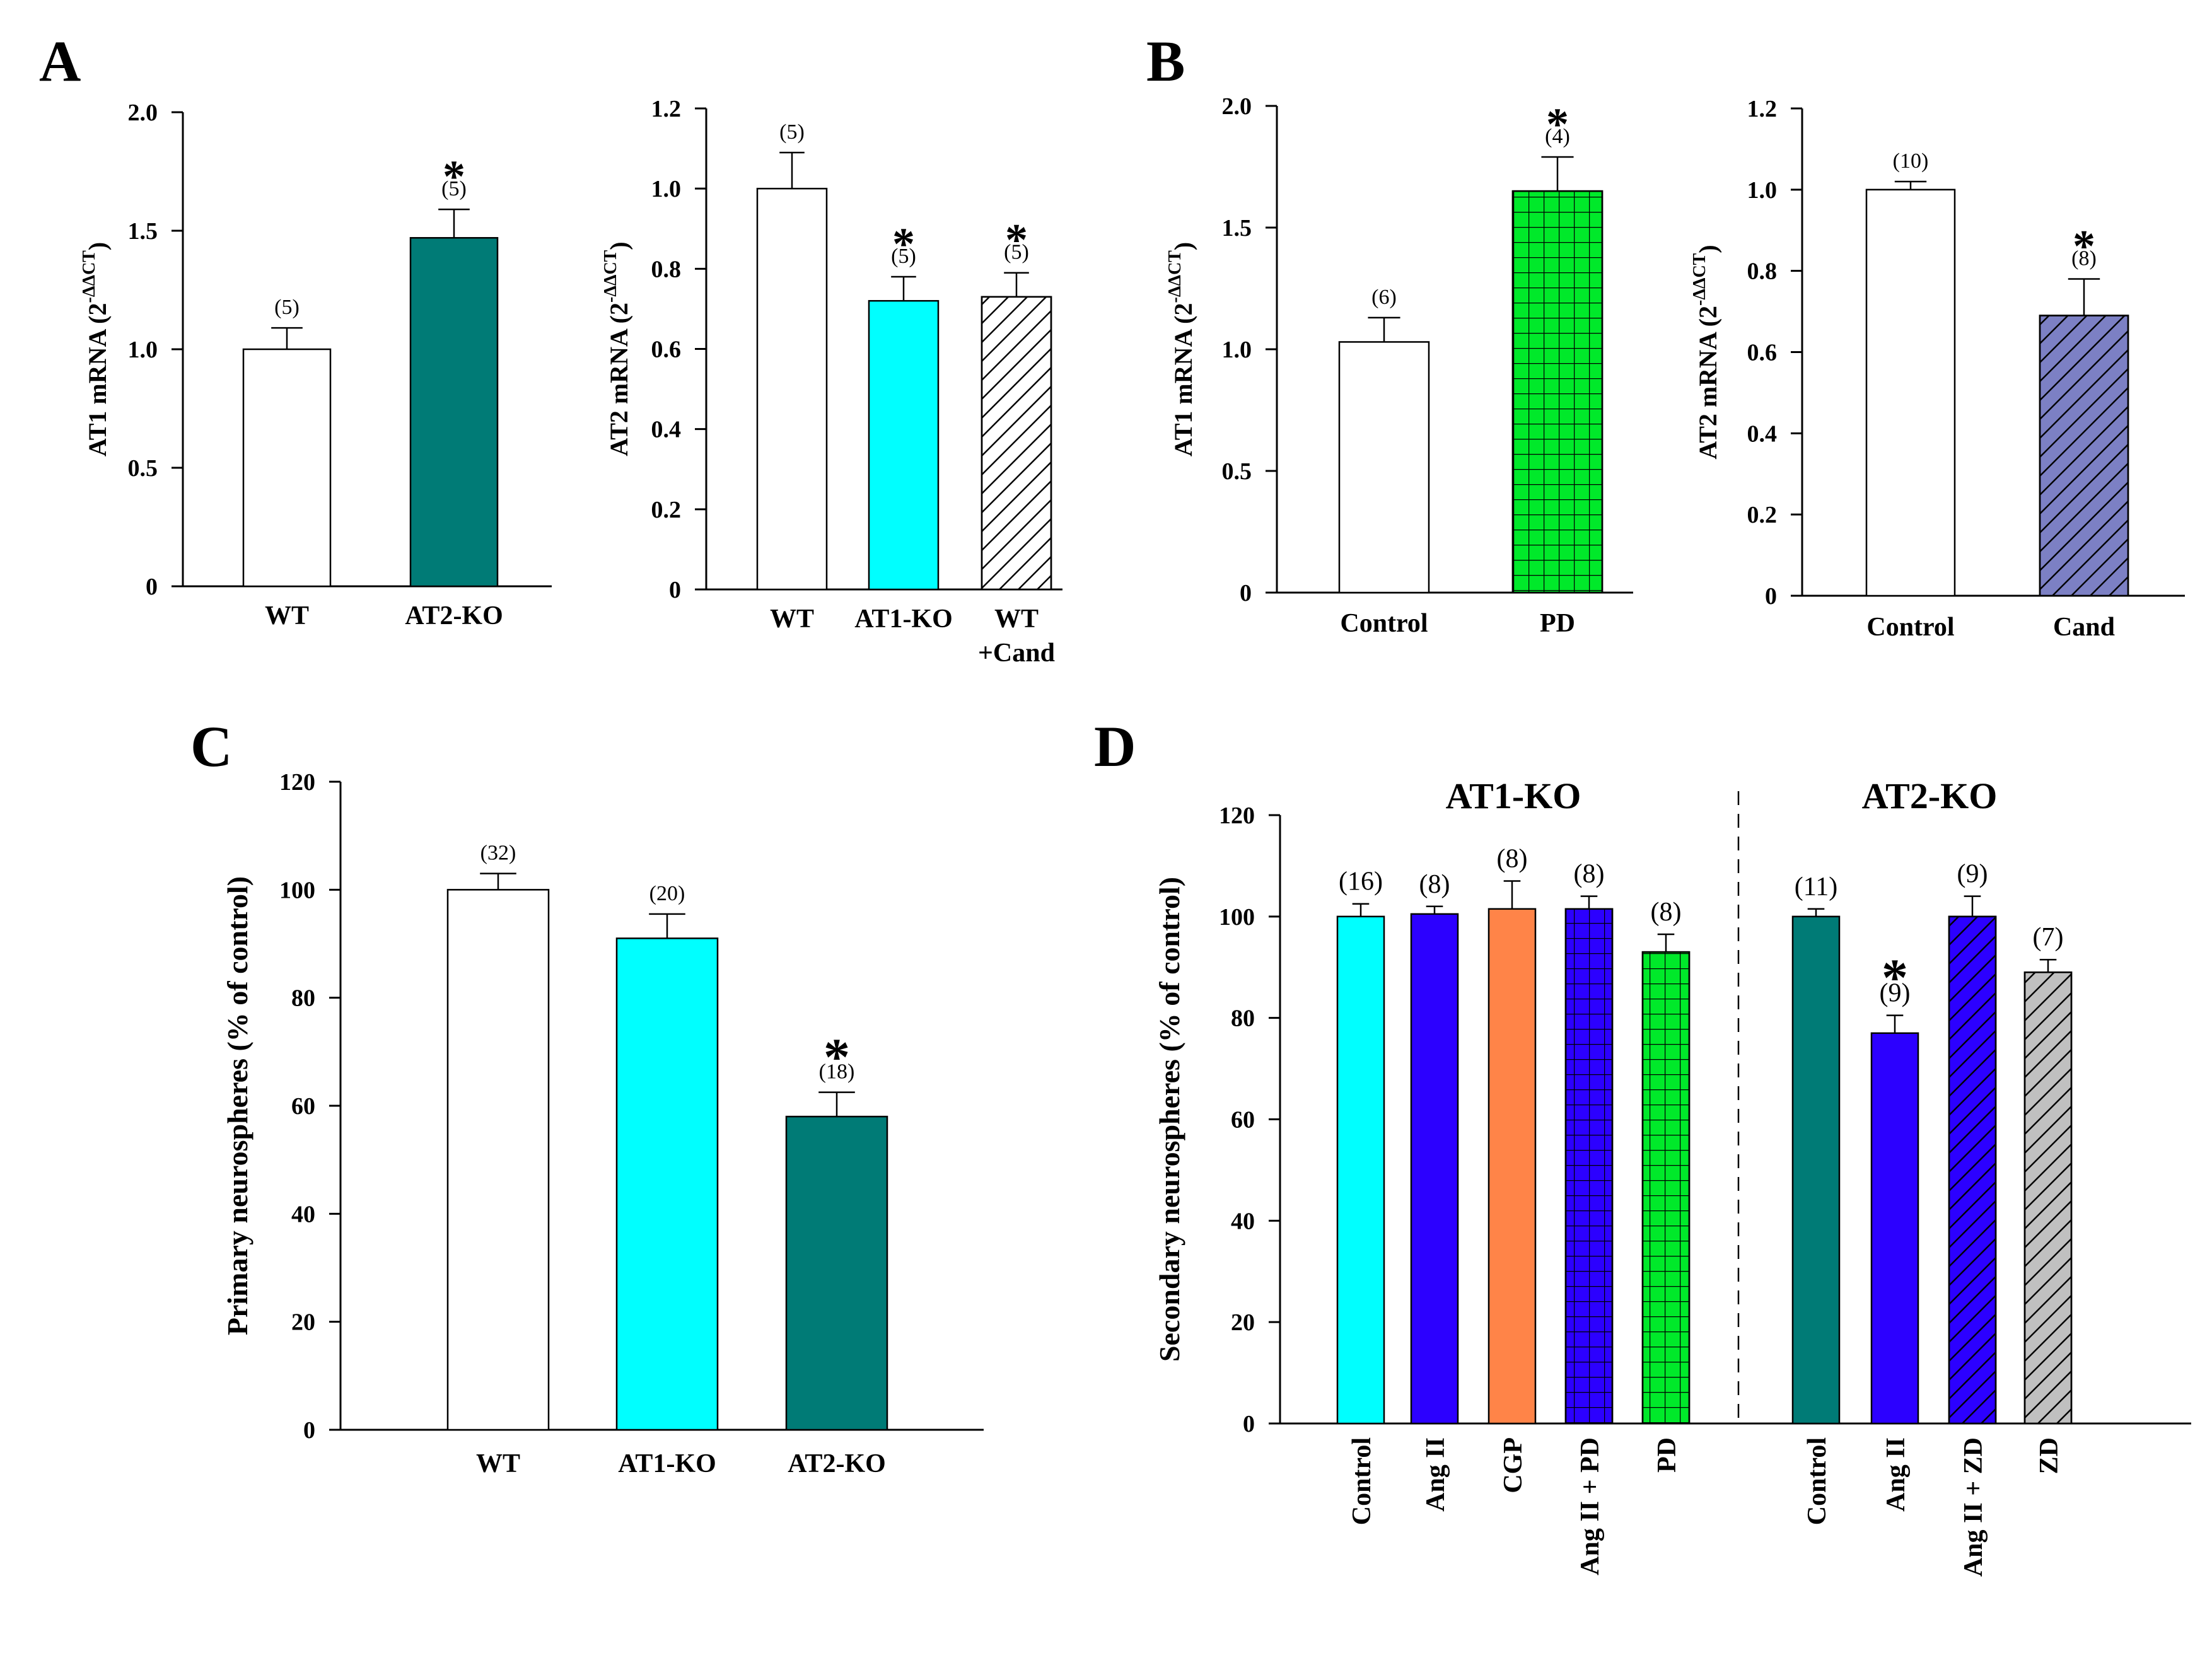 The width and height of the screenshot is (2212, 1658). I want to click on category-label: Ang II + ZD, so click(1973, 1507).